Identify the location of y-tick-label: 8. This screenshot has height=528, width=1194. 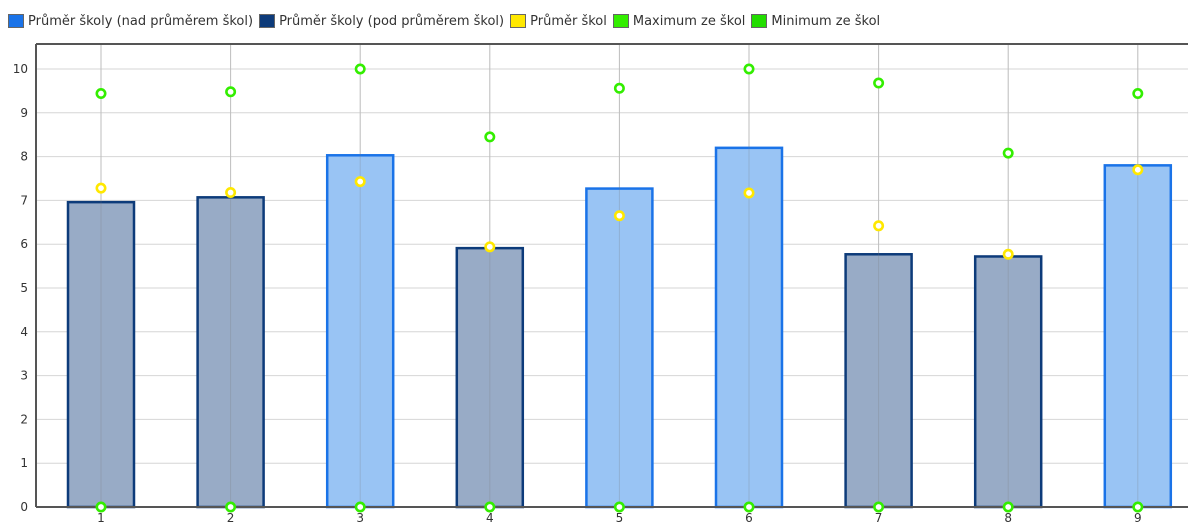
(24, 157).